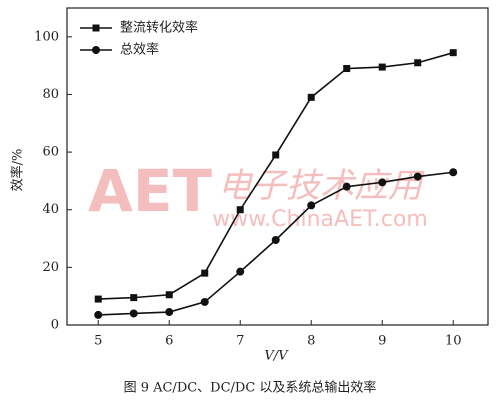  I want to click on watermark-url: www.ChinaAET.com, so click(320, 219).